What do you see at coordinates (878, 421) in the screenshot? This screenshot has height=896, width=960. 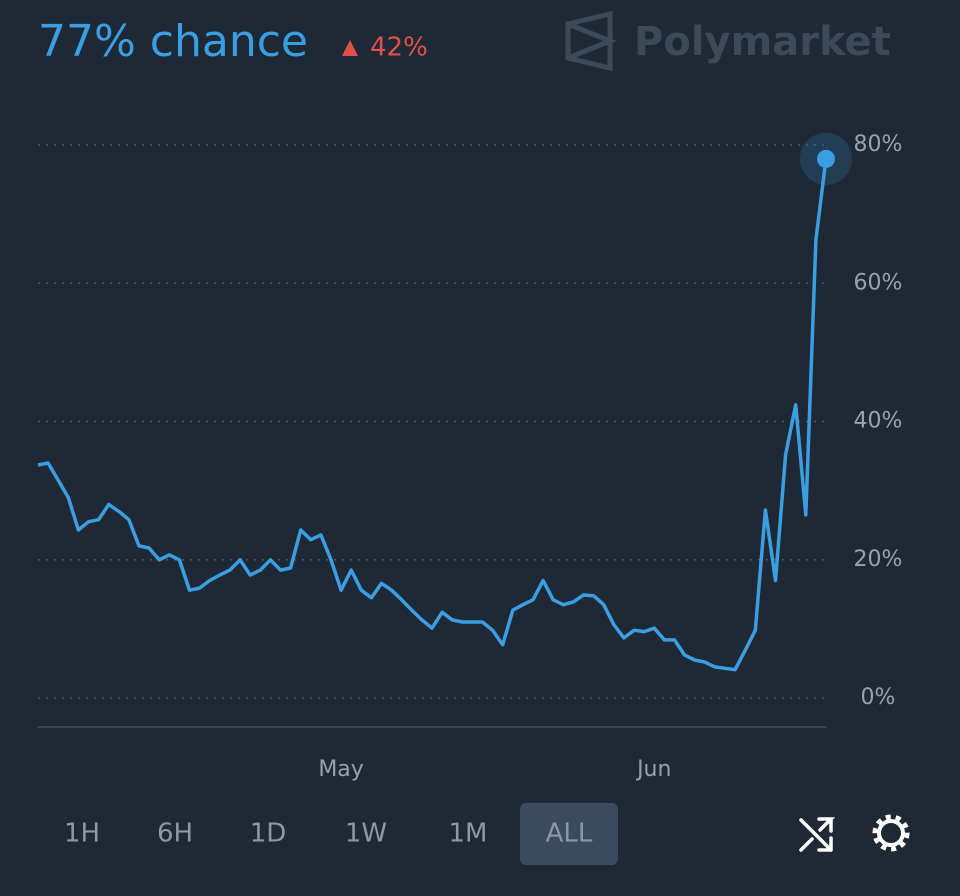 I see `y-tick-label: 40%` at bounding box center [878, 421].